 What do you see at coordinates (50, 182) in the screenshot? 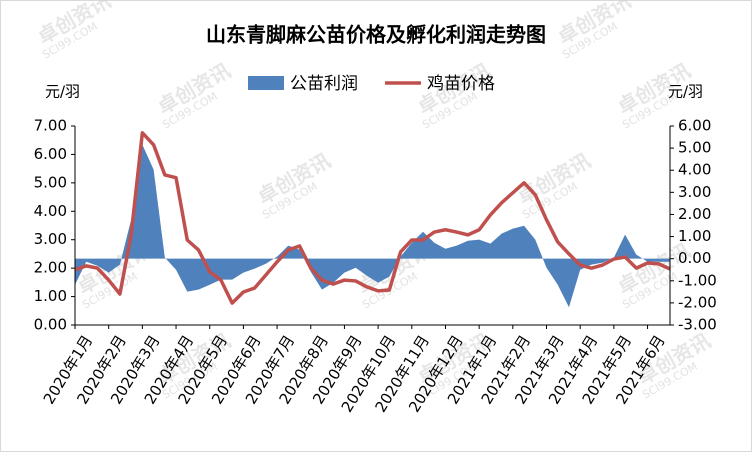
I see `y-tick-label: 5.00` at bounding box center [50, 182].